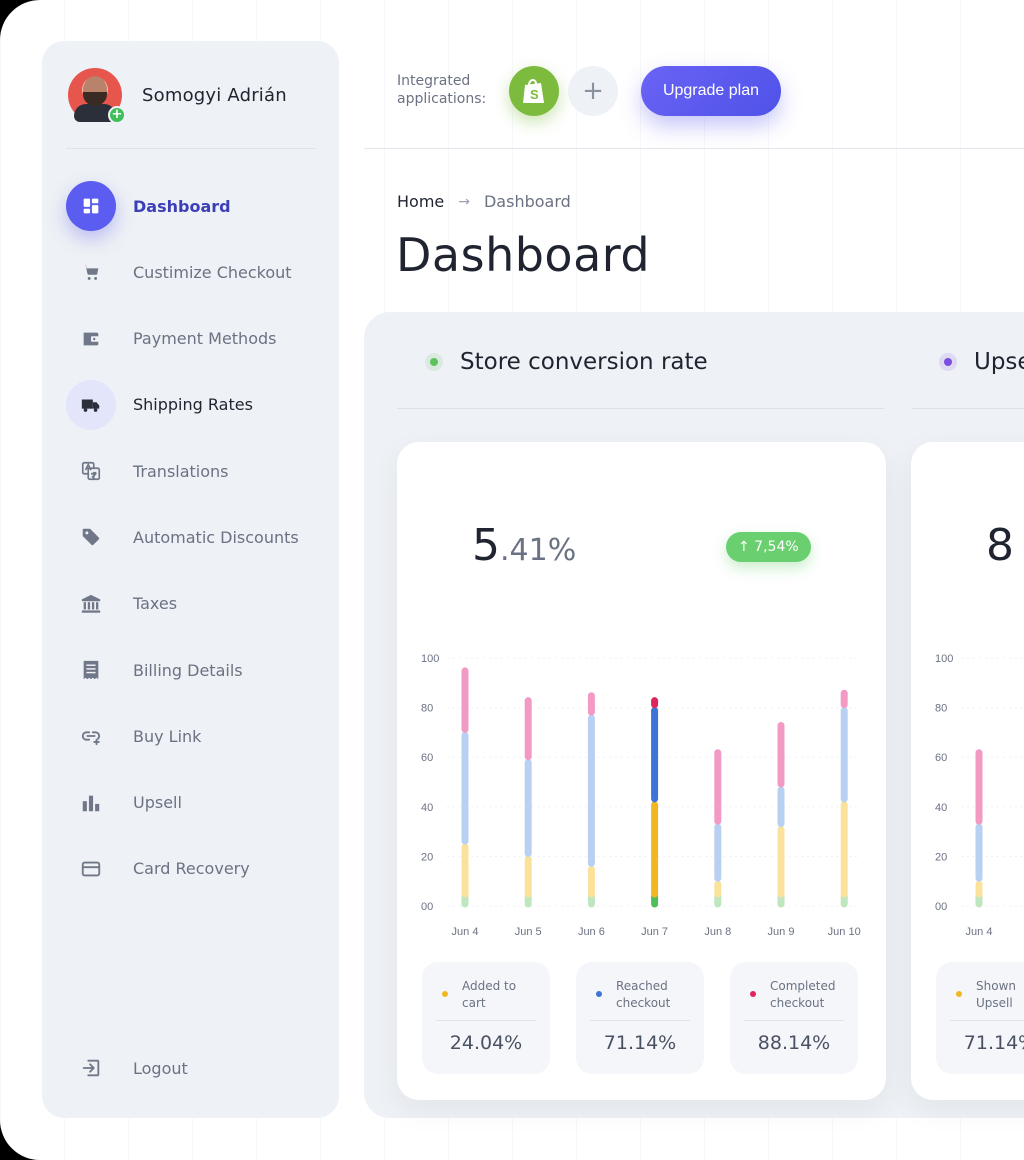  I want to click on stat-label: Reached checkout, so click(643, 994).